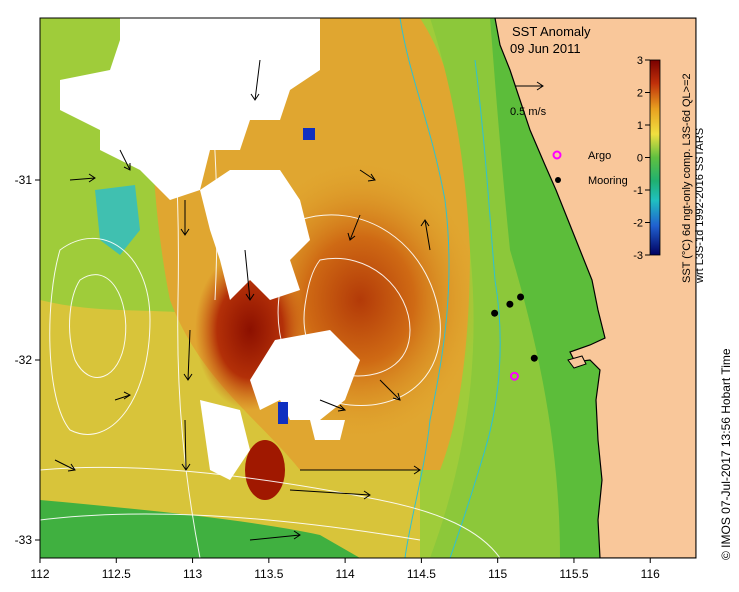 The image size is (739, 592). What do you see at coordinates (638, 256) in the screenshot?
I see `colorbar-tick-label: -3` at bounding box center [638, 256].